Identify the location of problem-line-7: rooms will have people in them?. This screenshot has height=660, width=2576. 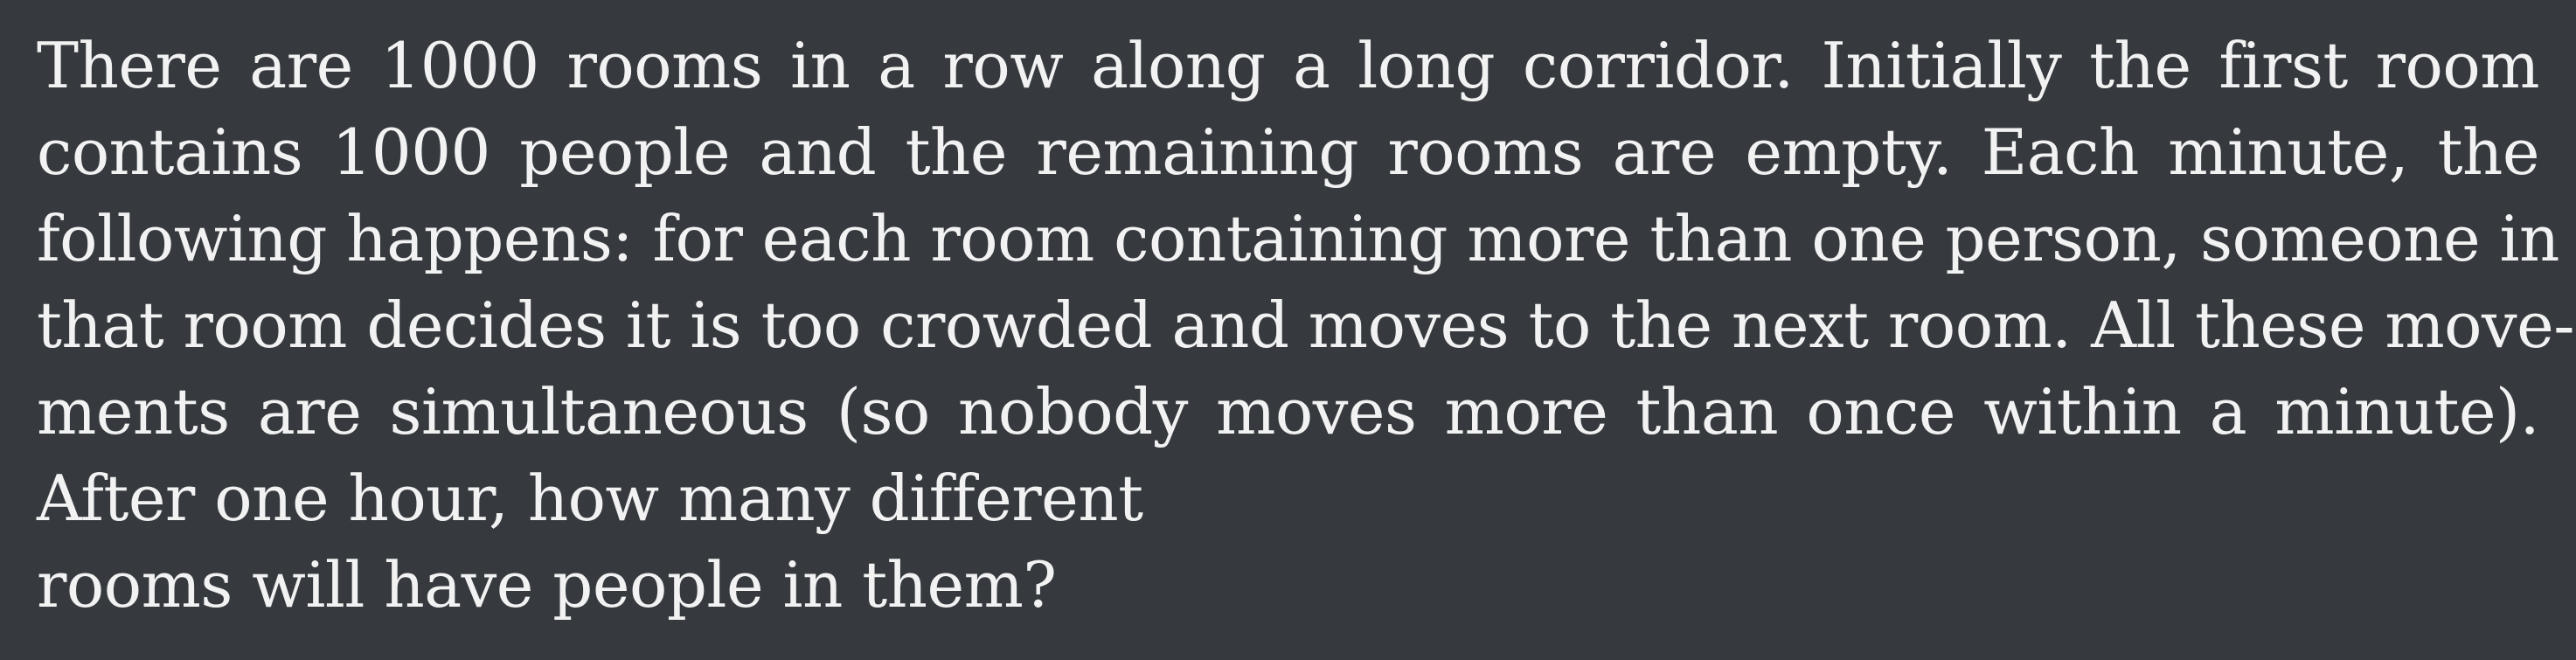
(547, 585).